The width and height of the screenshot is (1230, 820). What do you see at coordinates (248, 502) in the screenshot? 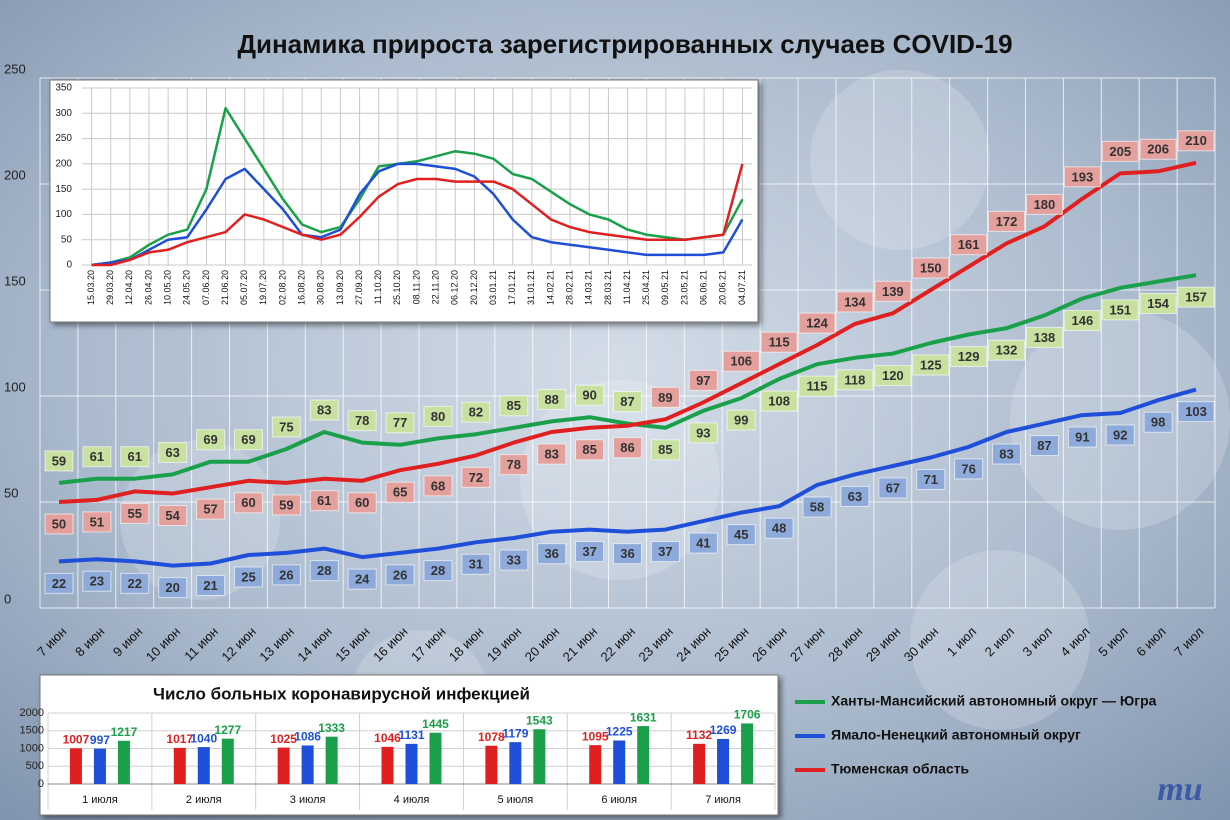
I see `value-label: 60` at bounding box center [248, 502].